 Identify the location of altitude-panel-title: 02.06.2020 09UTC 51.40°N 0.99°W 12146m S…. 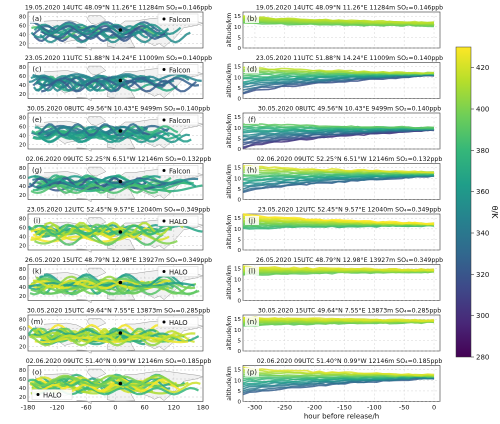
(350, 361).